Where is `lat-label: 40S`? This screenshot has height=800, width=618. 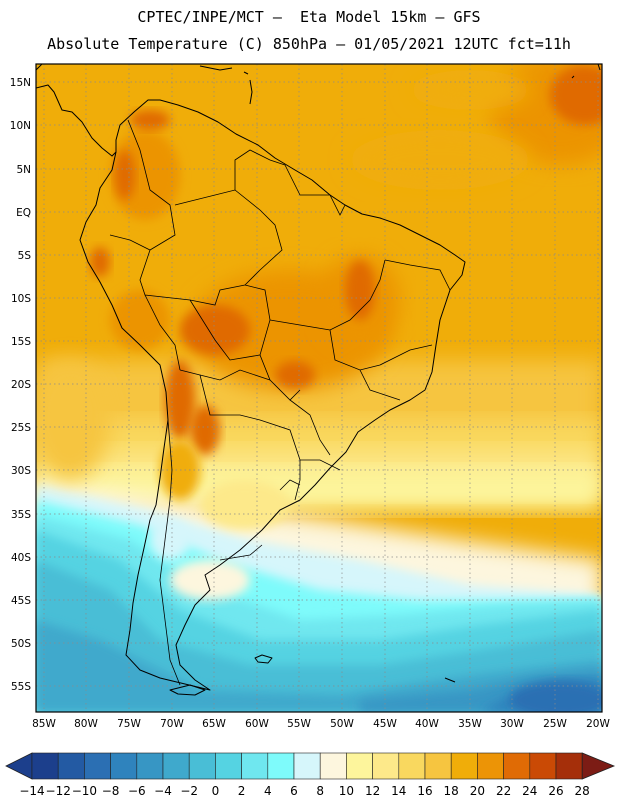 lat-label: 40S is located at coordinates (21, 558).